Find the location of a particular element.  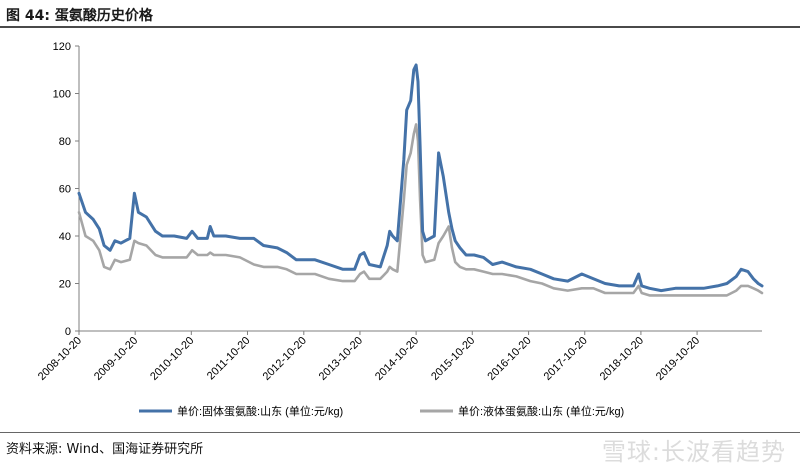

x-tick-label: 2016-10-20 is located at coordinates (509, 359).